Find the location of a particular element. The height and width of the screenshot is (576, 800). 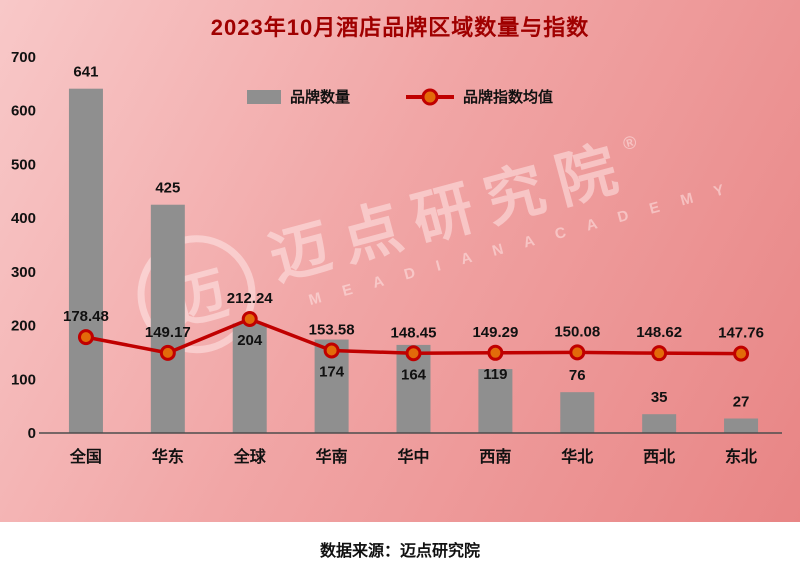

line-value-label: 148.62 is located at coordinates (659, 332).